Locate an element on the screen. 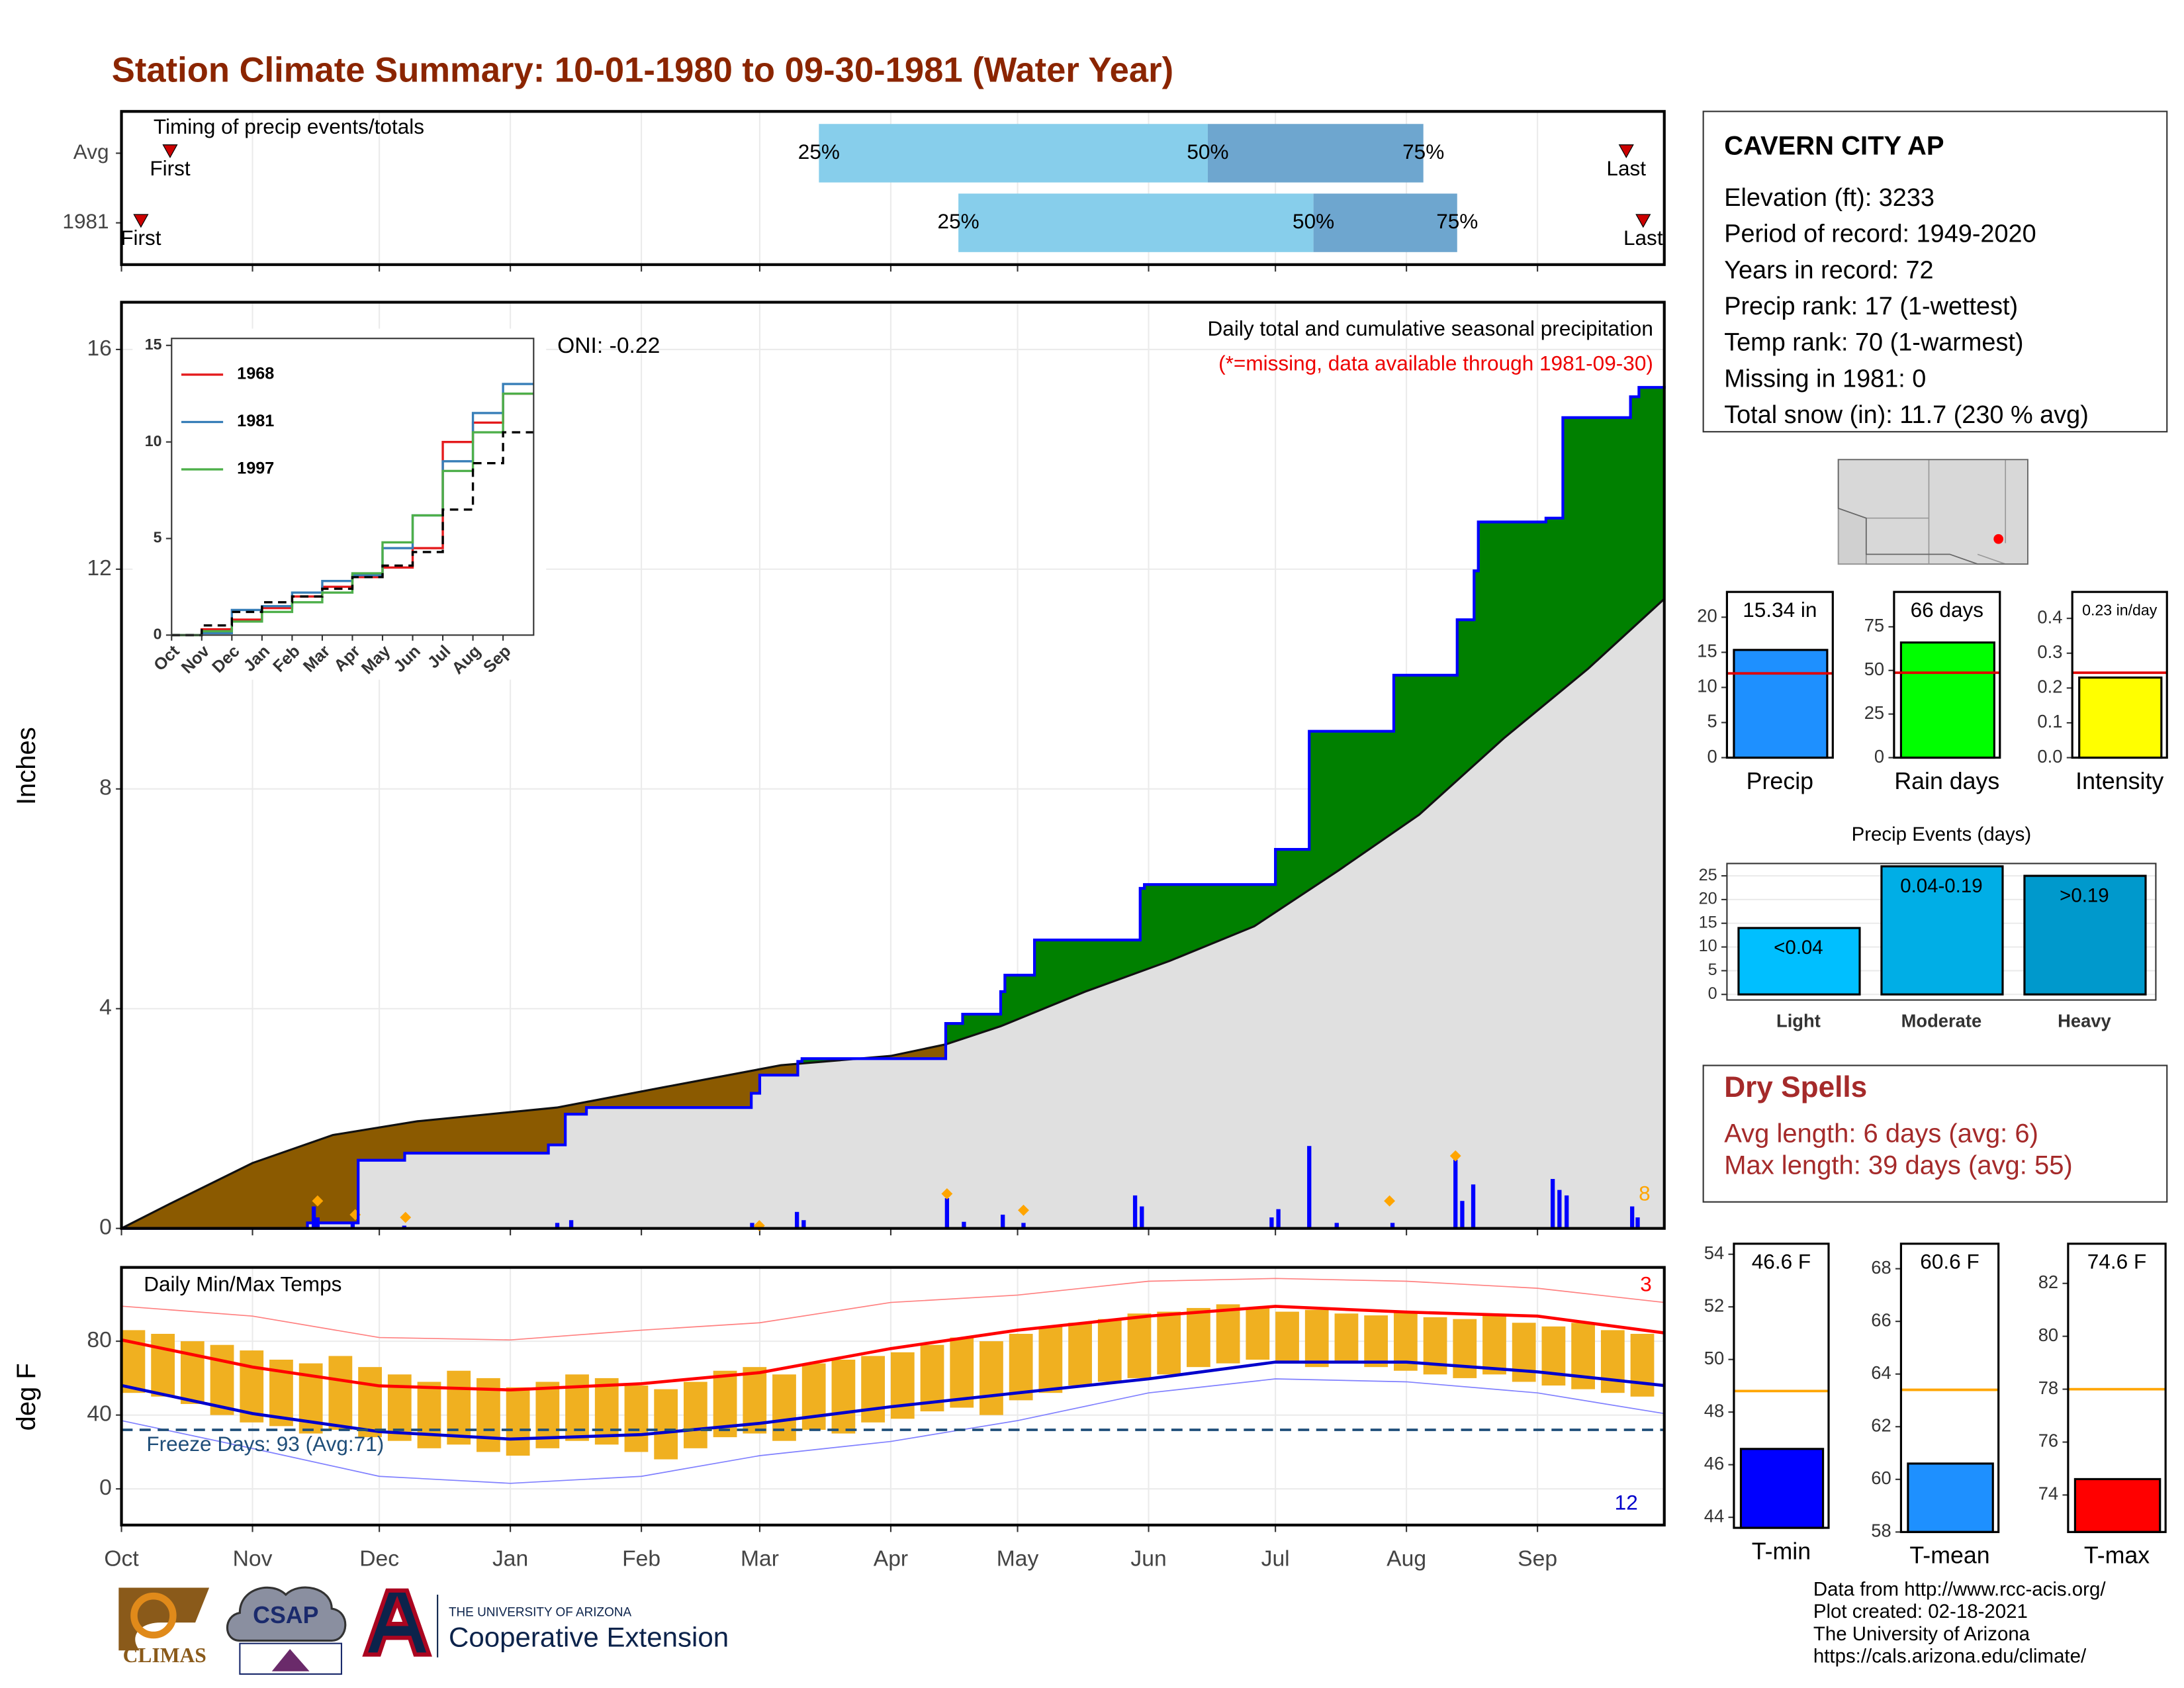 The height and width of the screenshot is (1688, 2184). dry-spell-line: Avg length: 6 days (avg: 6) is located at coordinates (1881, 1133).